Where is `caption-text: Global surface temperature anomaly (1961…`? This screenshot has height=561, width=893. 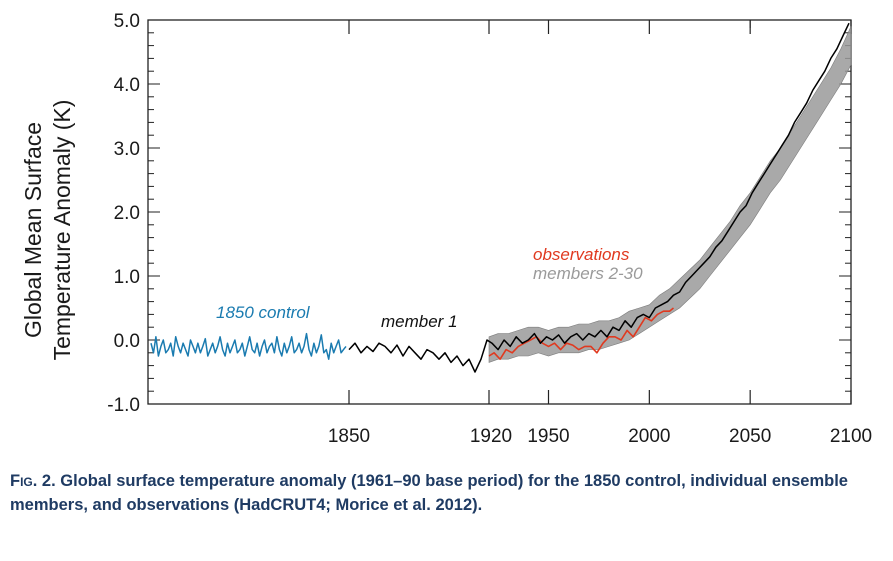
caption-text: Global surface temperature anomaly (1961… is located at coordinates (429, 493).